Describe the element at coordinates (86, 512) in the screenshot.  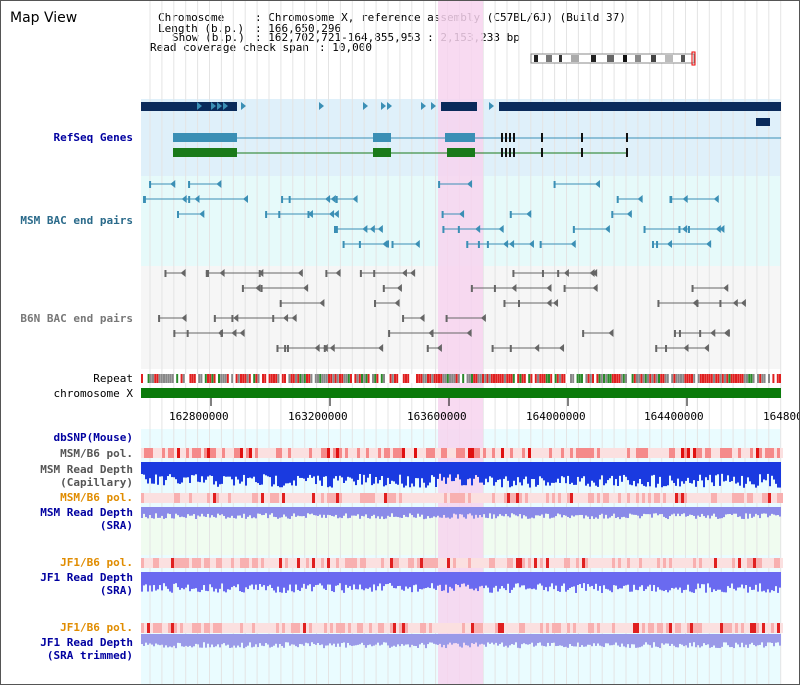
I see `track-label-msm-depth-sra: MSM Read Depth` at that location.